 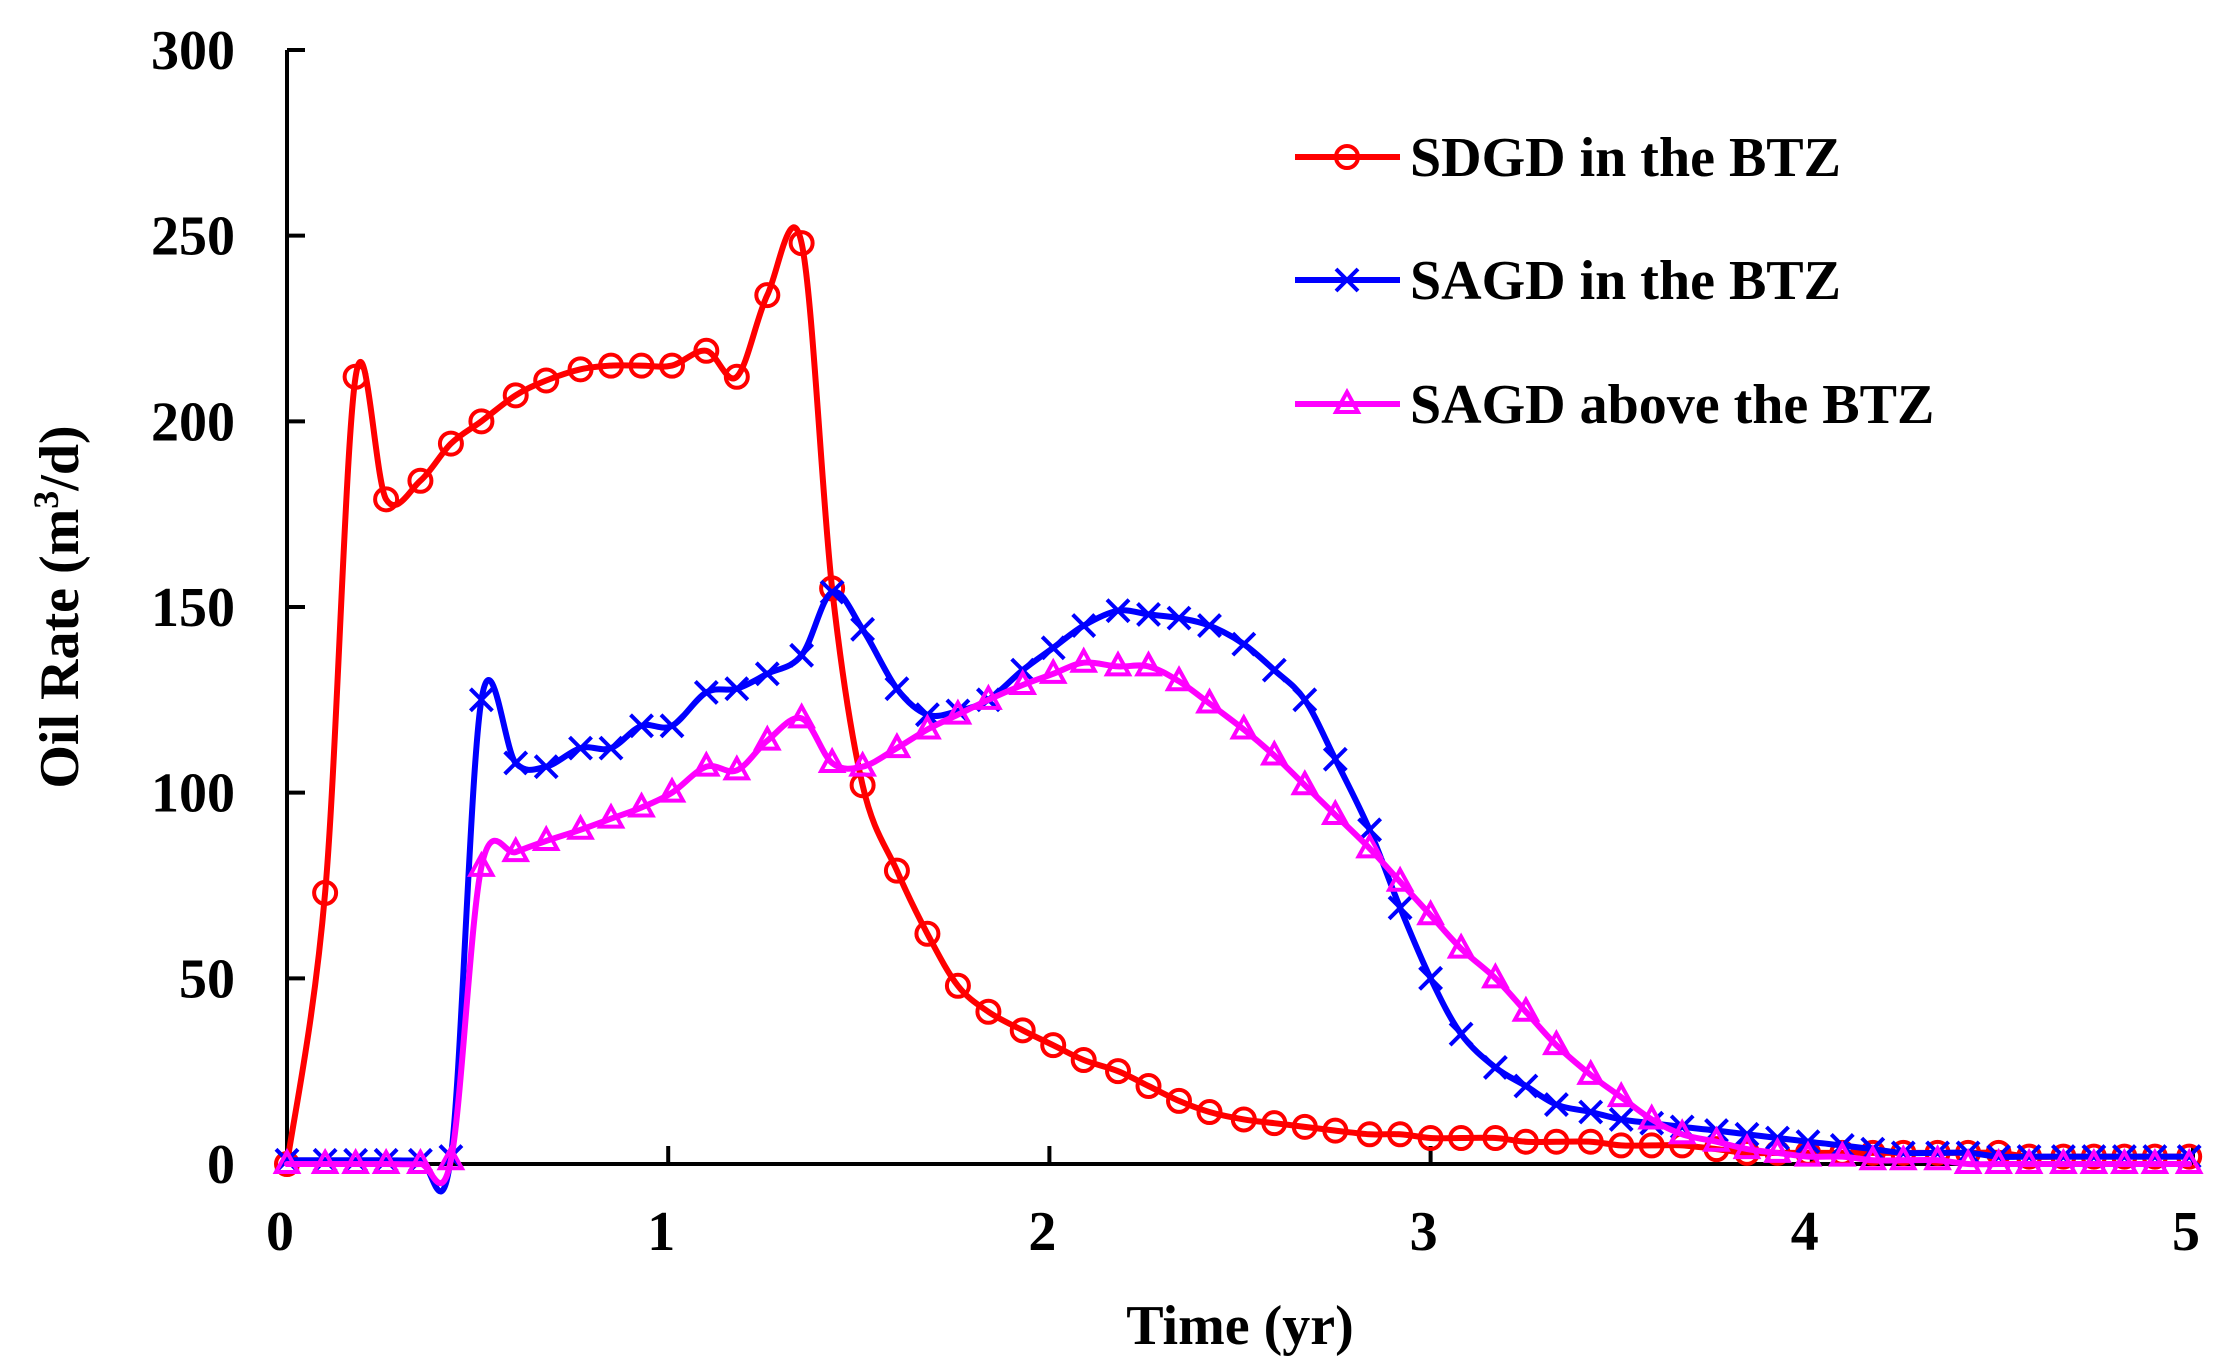 What do you see at coordinates (60, 649) in the screenshot?
I see `y-axis-title-main: Oil Rate (m` at bounding box center [60, 649].